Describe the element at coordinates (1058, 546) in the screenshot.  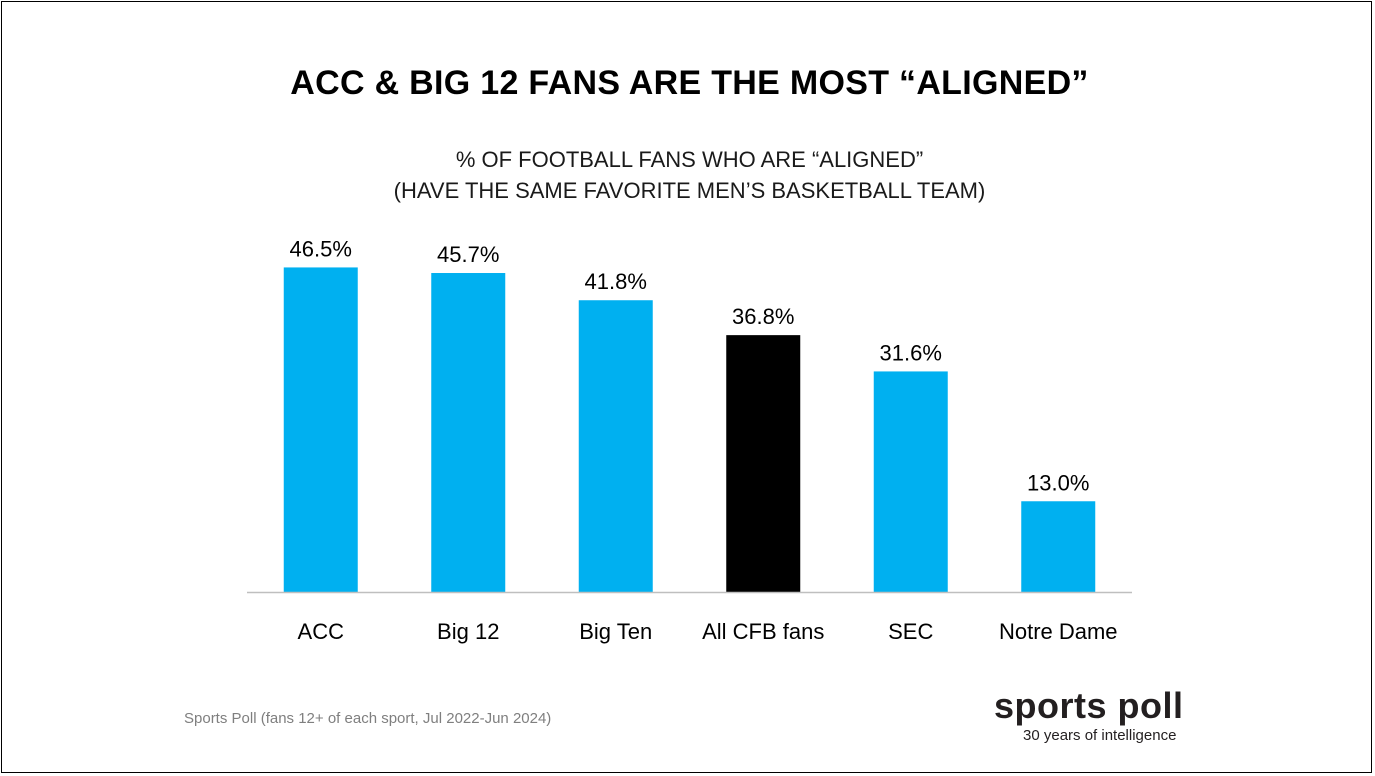
I see `bar-notre-dame` at that location.